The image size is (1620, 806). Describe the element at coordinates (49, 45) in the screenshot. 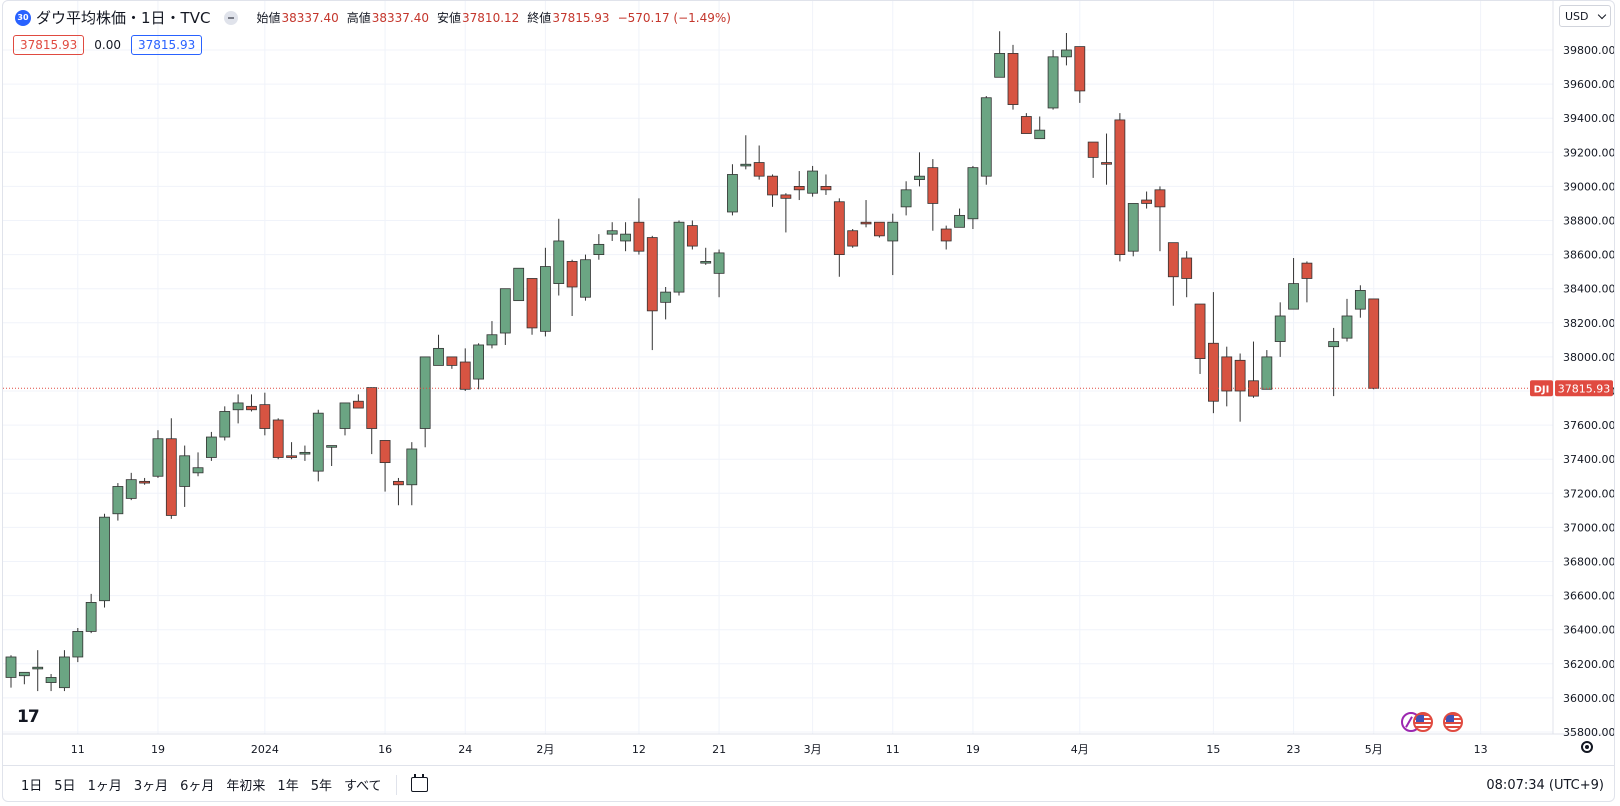

I see `sell-price: 37815.93` at that location.